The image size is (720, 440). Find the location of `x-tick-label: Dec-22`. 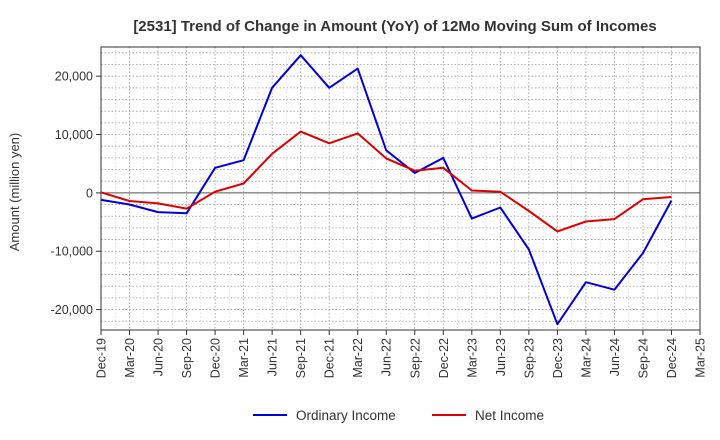

x-tick-label: Dec-22 is located at coordinates (444, 358).